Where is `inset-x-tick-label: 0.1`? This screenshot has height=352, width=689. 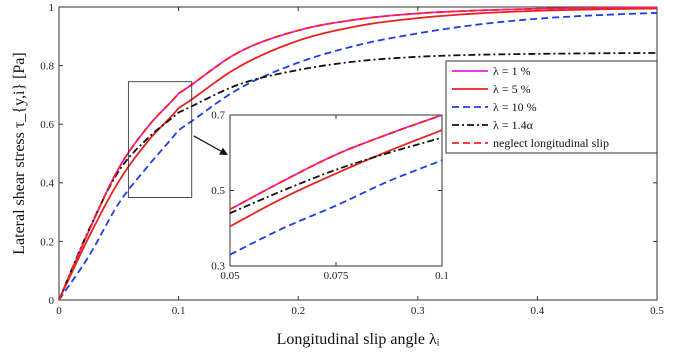
inset-x-tick-label: 0.1 is located at coordinates (442, 276).